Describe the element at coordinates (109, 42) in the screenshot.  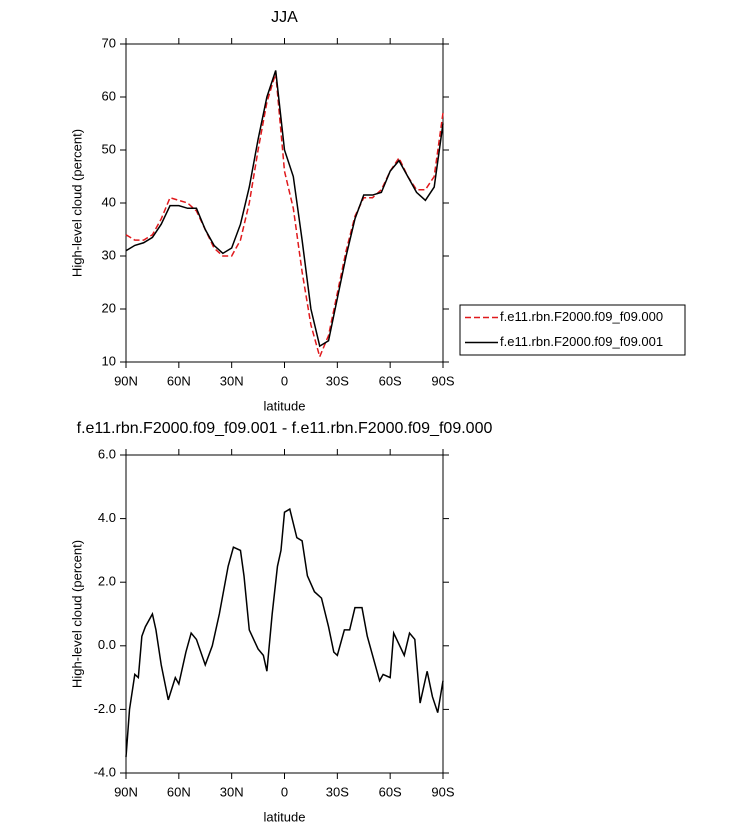
I see `y-tick-label: 70` at that location.